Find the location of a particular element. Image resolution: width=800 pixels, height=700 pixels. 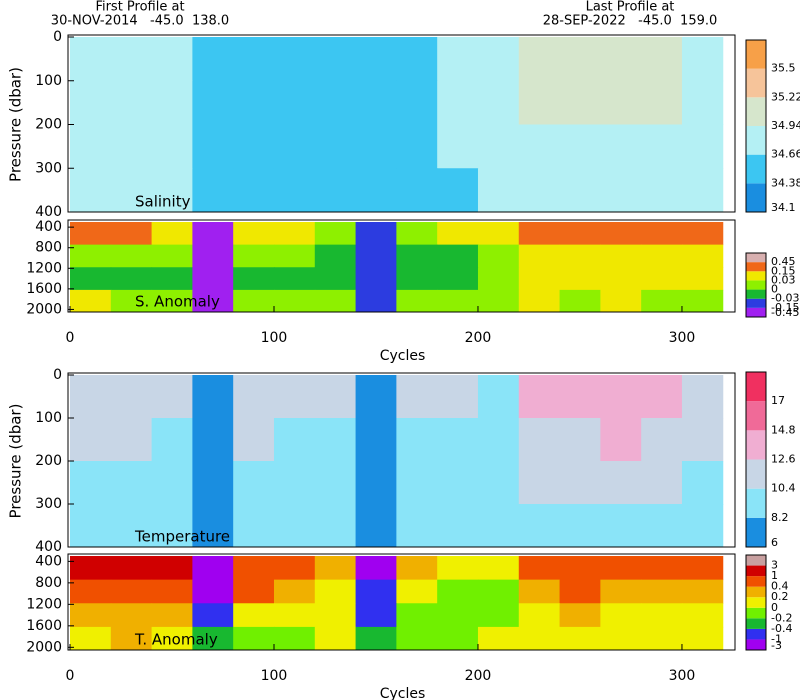

y-tick-label: 1200 is located at coordinates (44, 268).